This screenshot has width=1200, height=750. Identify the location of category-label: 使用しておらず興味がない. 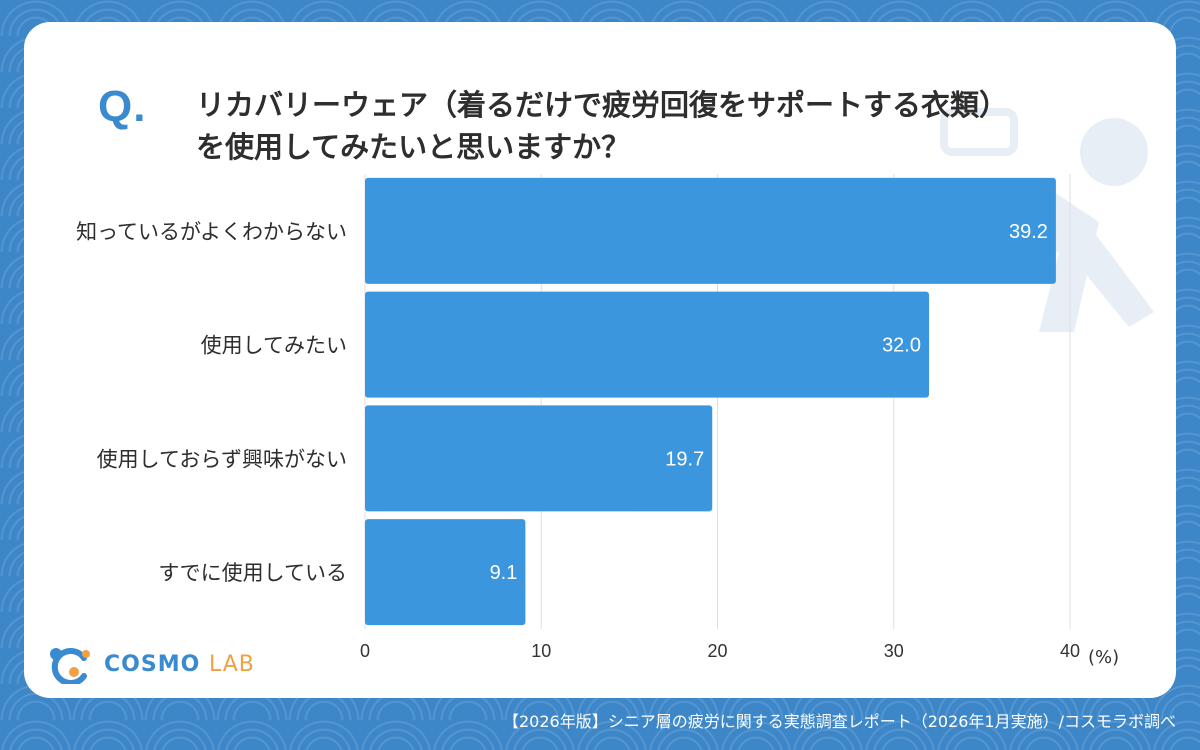
(222, 459).